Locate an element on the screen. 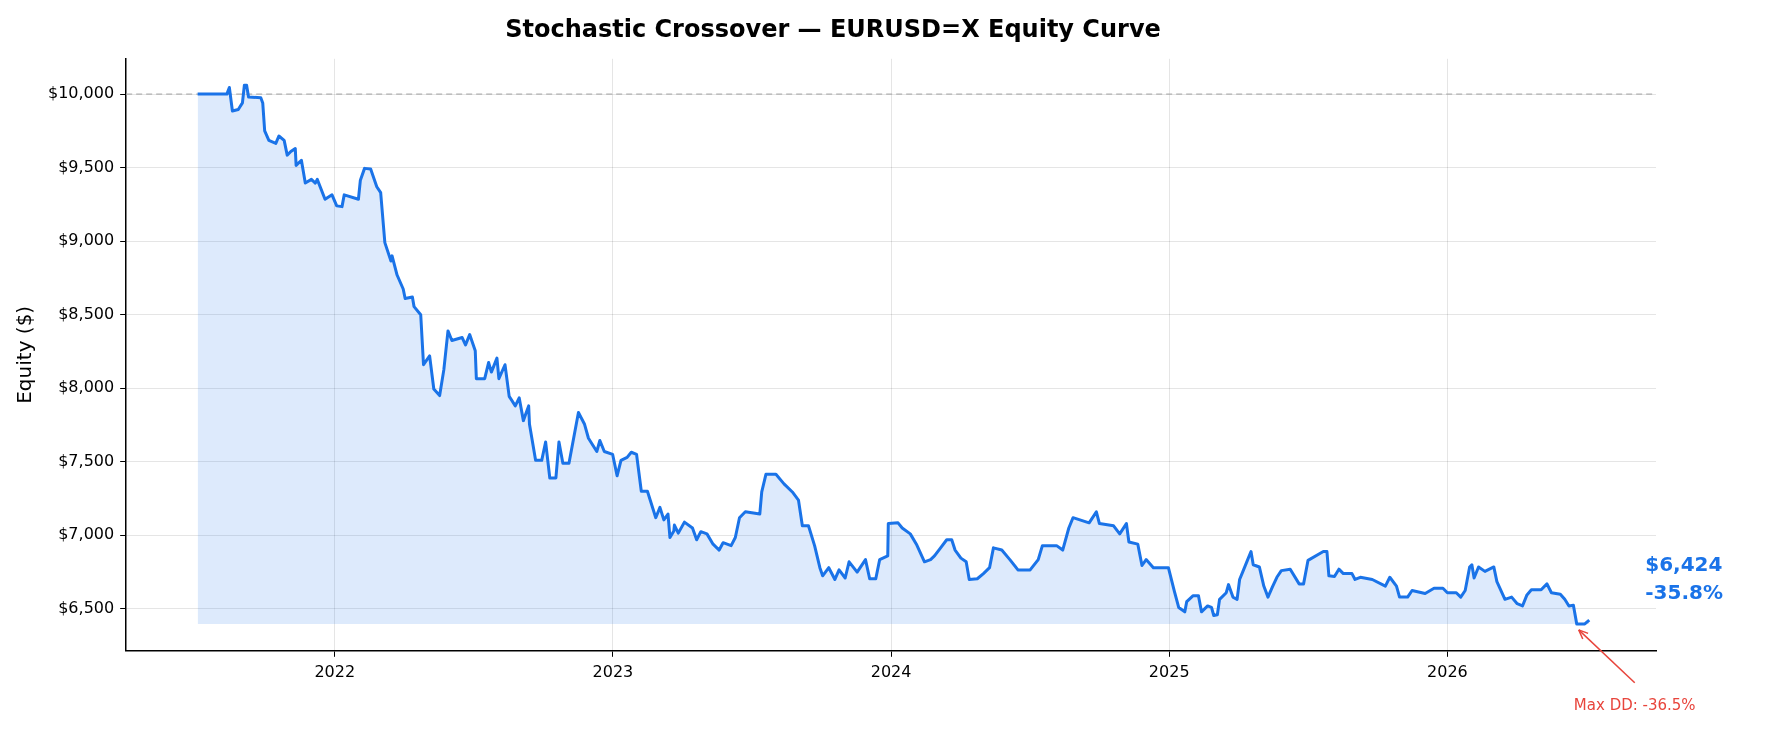 The height and width of the screenshot is (732, 1776). chart-title: Stochastic Crossover — EURUSD=X Equity Curve is located at coordinates (833, 28).